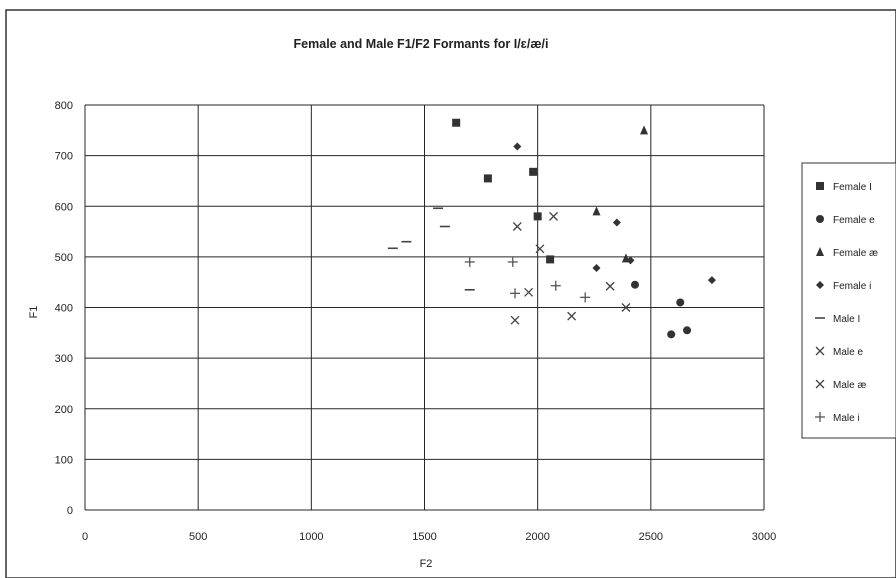  Describe the element at coordinates (846, 319) in the screenshot. I see `legend-label-4: Male I` at that location.